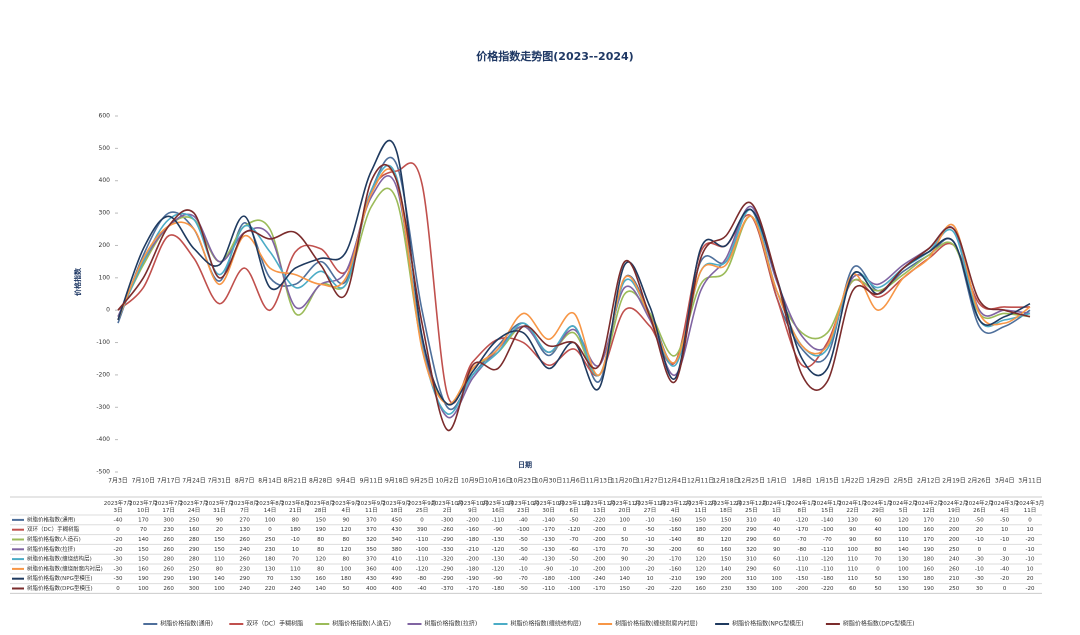  Describe the element at coordinates (574, 530) in the screenshot. I see `table-cell: -120` at that location.